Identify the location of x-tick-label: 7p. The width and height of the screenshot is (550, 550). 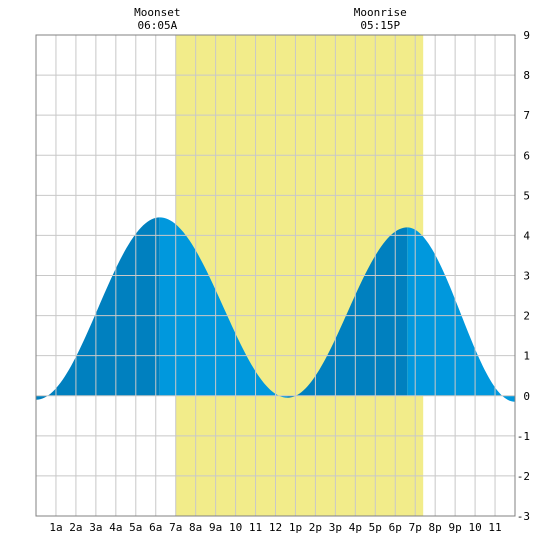
(415, 527).